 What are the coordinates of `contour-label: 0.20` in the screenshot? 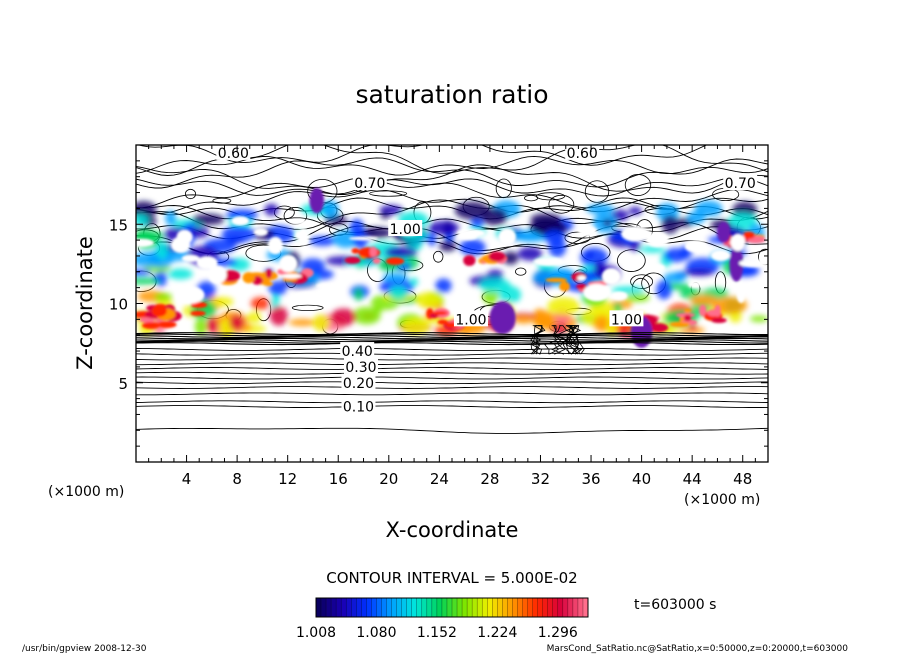 It's located at (358, 384).